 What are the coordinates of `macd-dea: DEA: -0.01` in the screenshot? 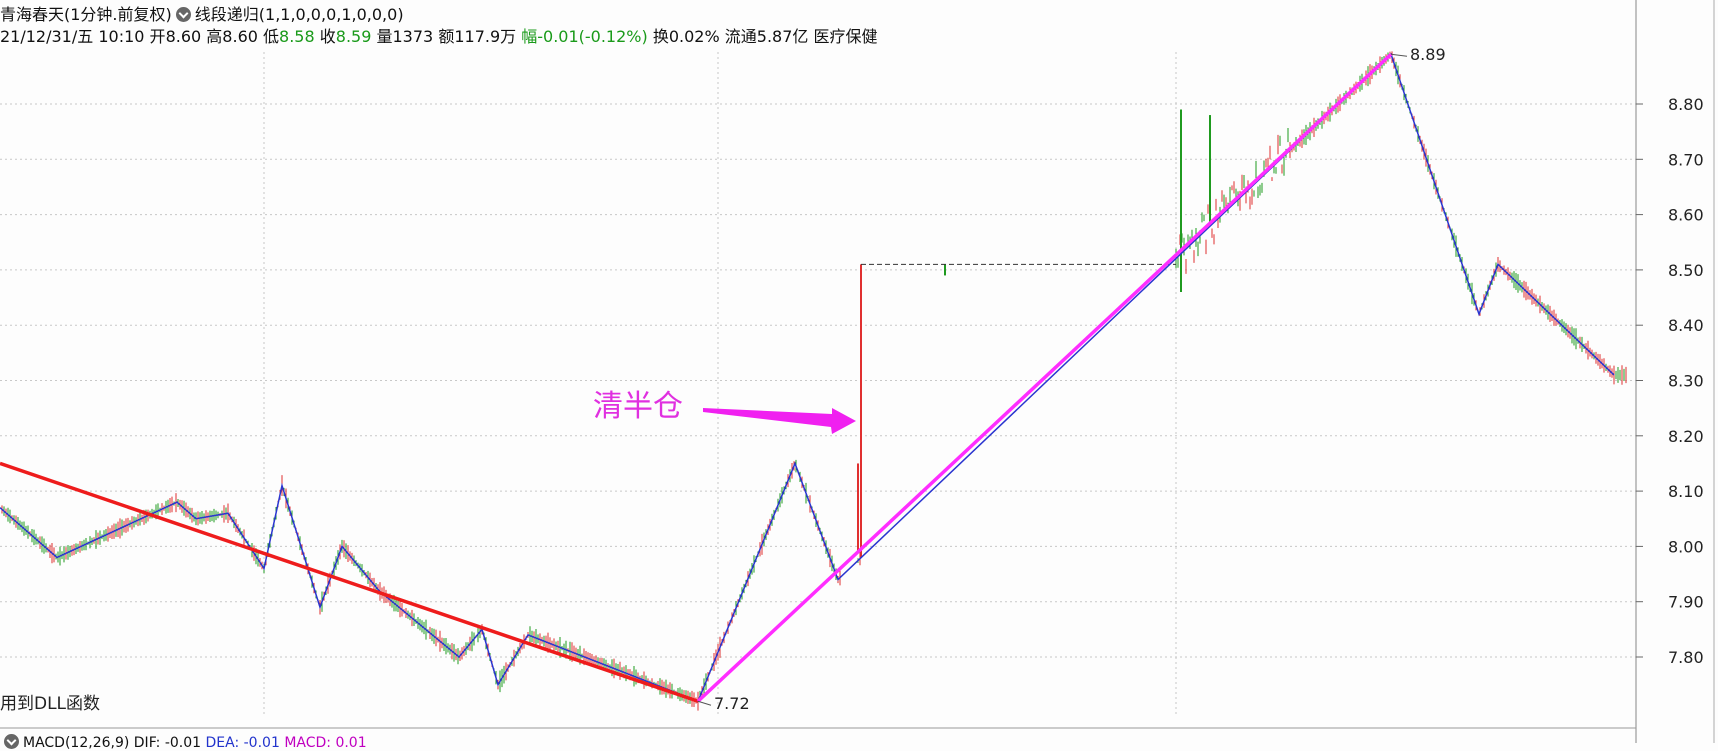 It's located at (242, 743).